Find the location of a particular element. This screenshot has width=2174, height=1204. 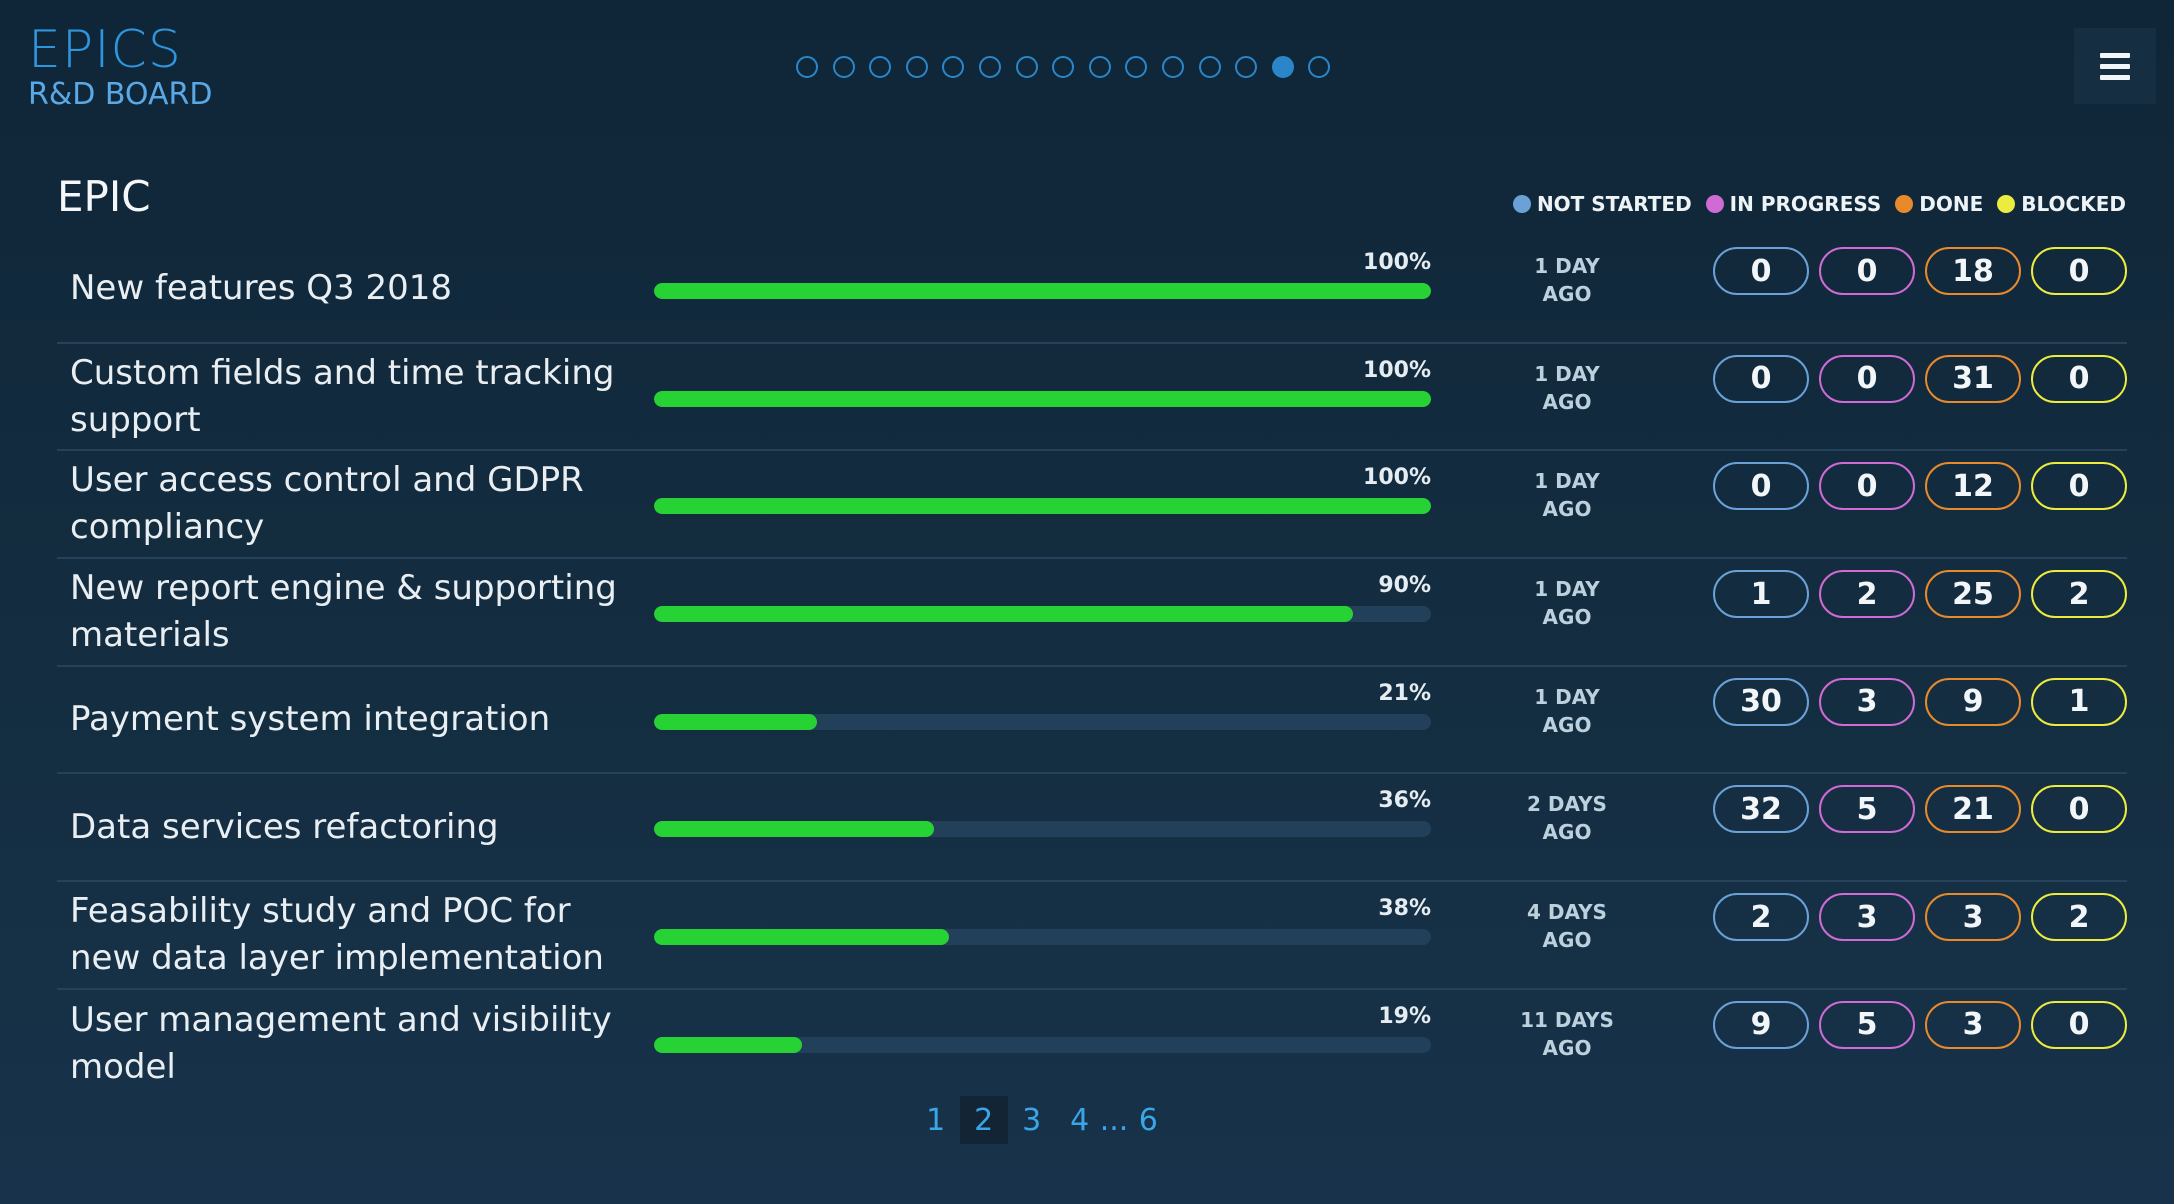

page-link: 3 is located at coordinates (1032, 1120).